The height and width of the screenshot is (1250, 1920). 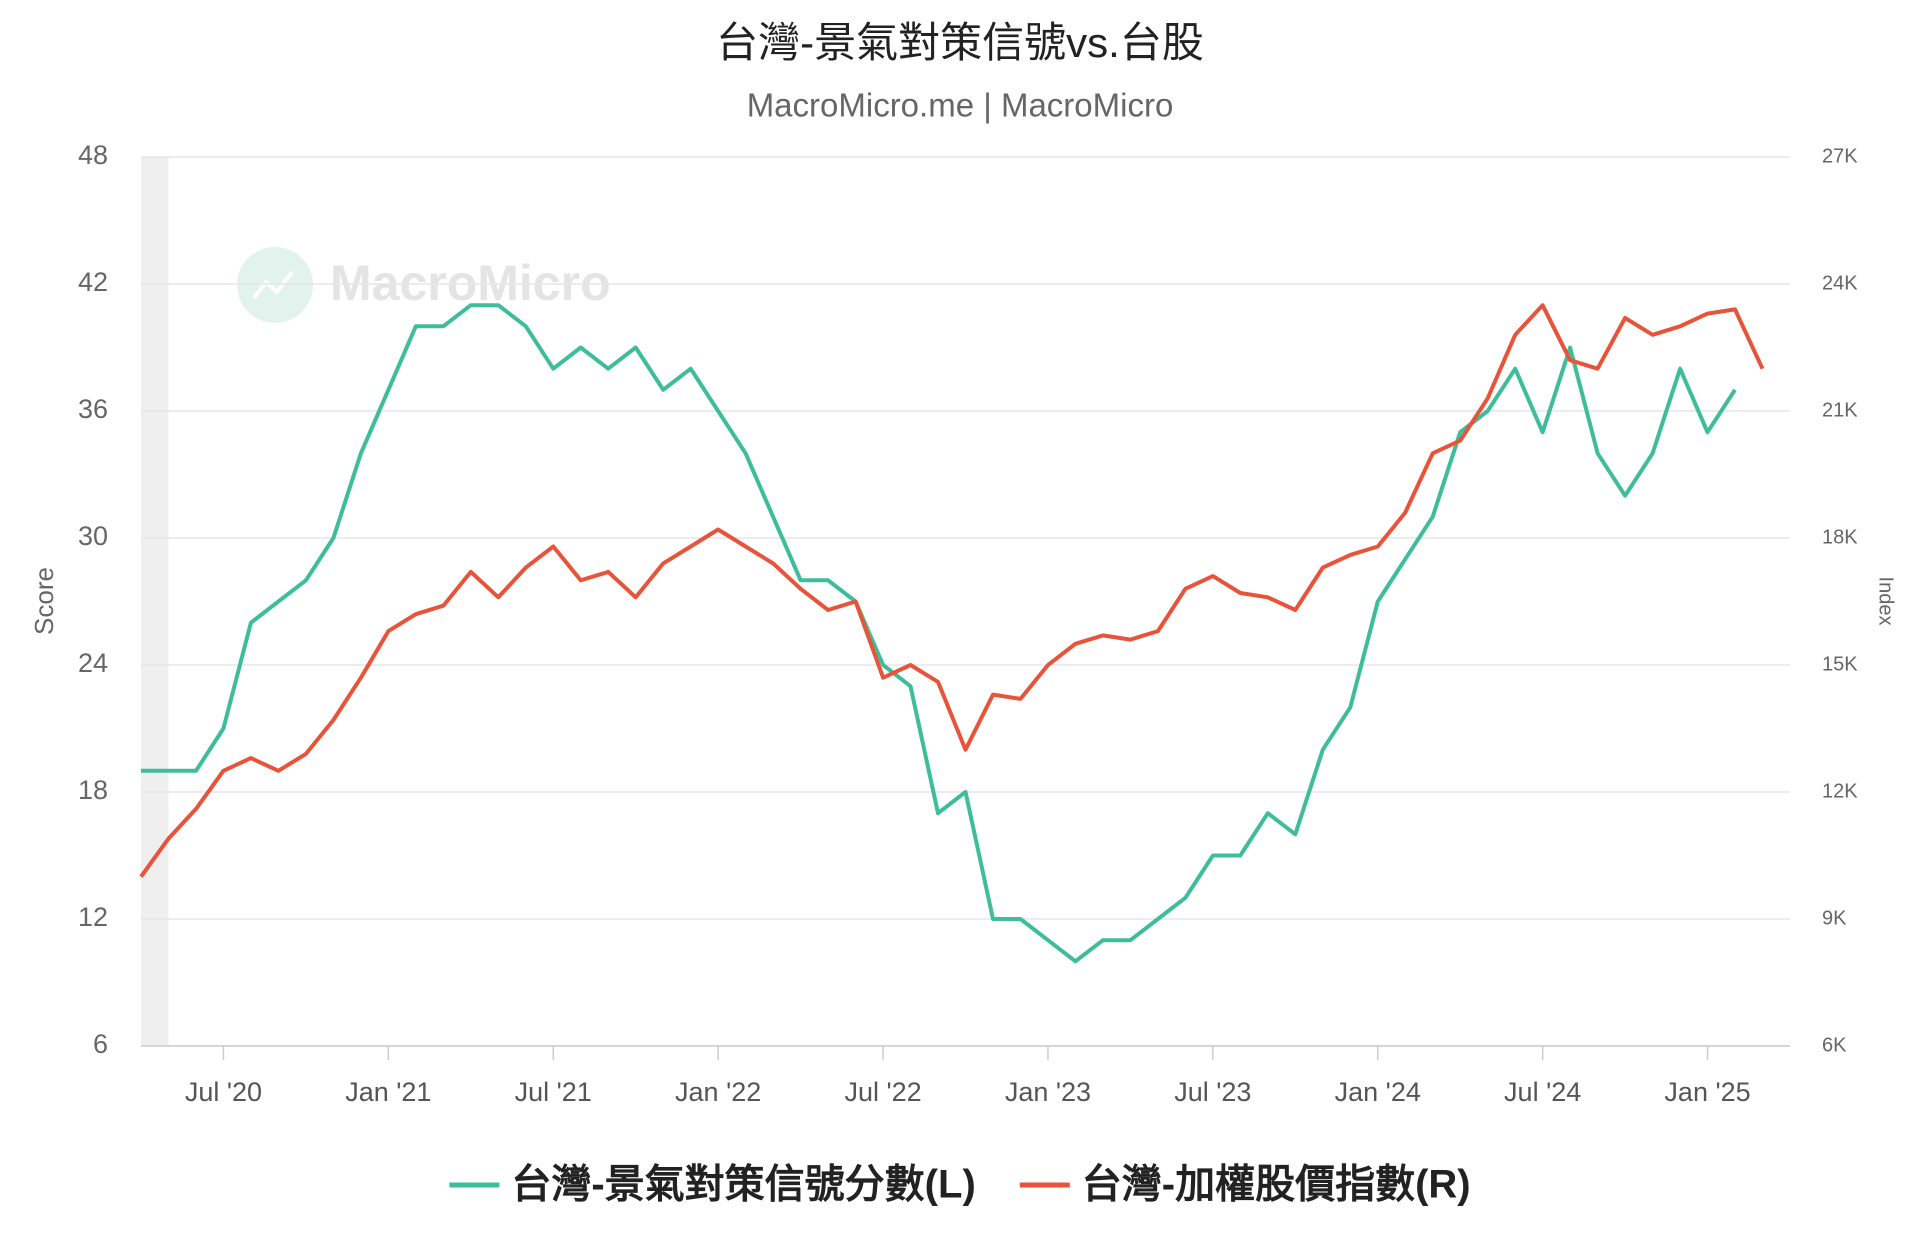 What do you see at coordinates (1378, 1092) in the screenshot?
I see `x-tick-label: Jan '24` at bounding box center [1378, 1092].